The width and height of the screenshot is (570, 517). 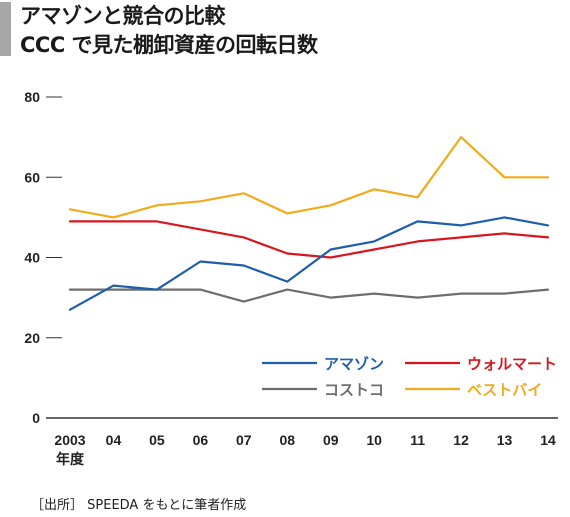 I want to click on legend-label: コストコ, so click(x=354, y=390).